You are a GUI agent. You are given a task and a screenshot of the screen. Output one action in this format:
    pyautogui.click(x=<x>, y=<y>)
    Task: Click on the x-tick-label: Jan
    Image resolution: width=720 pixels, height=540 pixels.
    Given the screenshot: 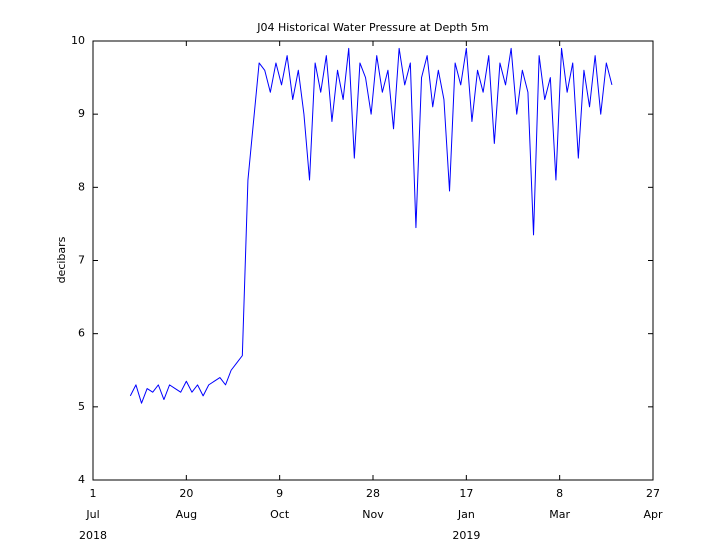 What is the action you would take?
    pyautogui.click(x=466, y=514)
    